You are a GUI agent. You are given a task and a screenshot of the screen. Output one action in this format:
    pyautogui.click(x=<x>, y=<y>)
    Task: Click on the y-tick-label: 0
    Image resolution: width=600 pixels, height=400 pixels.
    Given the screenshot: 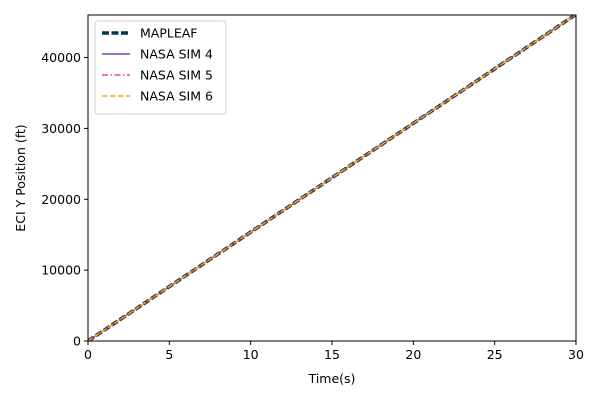 What is the action you would take?
    pyautogui.click(x=77, y=341)
    